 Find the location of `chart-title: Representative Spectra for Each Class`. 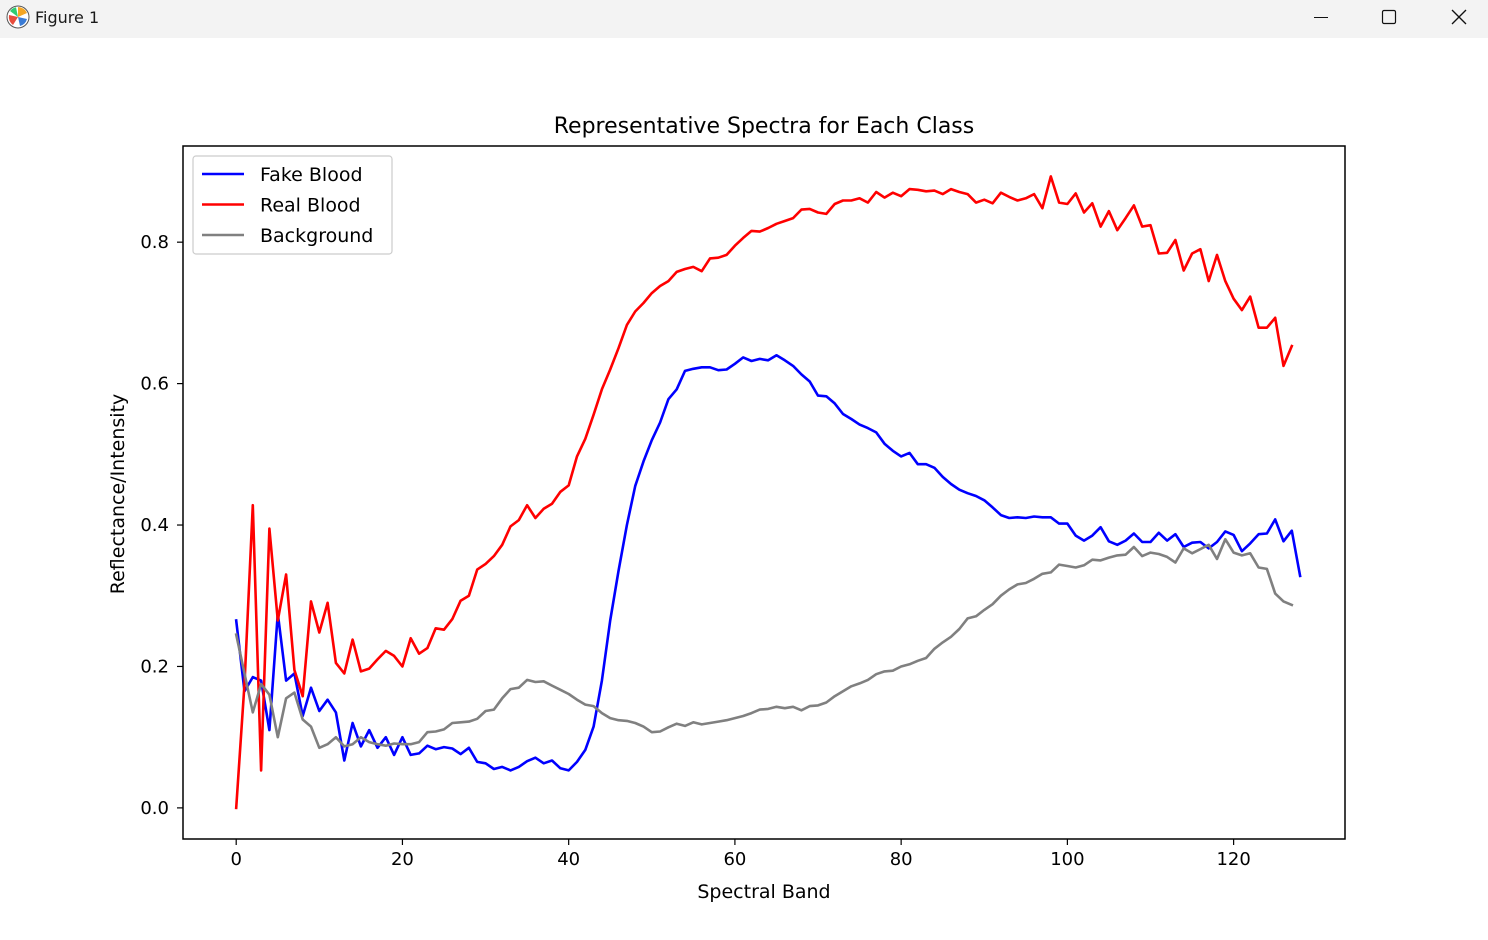

chart-title: Representative Spectra for Each Class is located at coordinates (764, 126).